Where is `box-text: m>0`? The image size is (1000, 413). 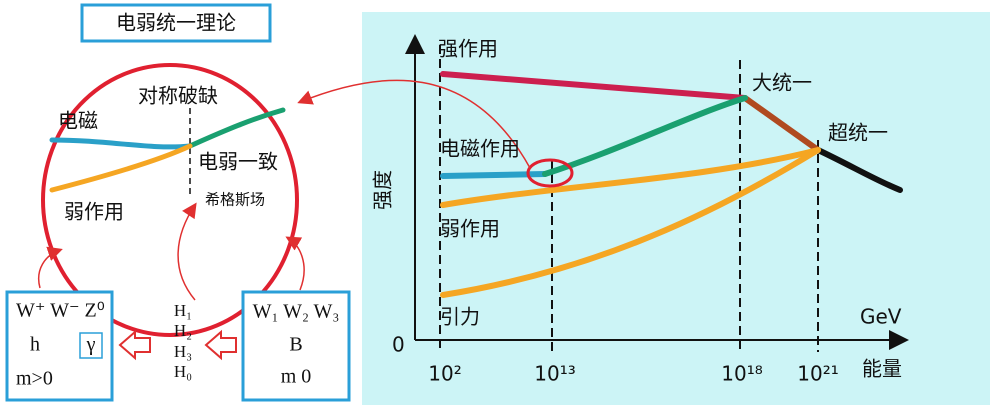 box-text: m>0 is located at coordinates (34, 379).